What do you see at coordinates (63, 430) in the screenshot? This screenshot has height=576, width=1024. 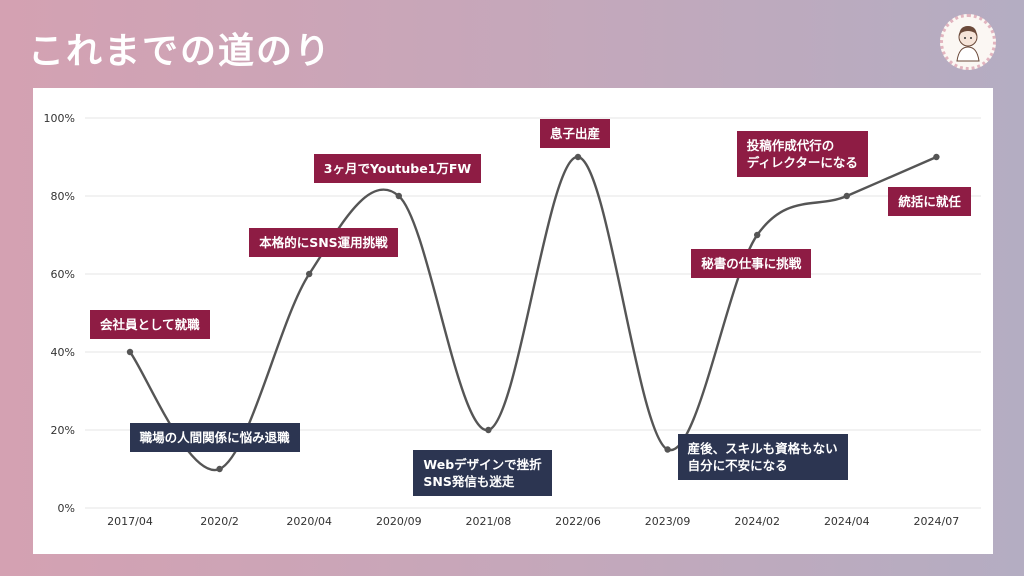 I see `y-tick-label: 20%` at bounding box center [63, 430].